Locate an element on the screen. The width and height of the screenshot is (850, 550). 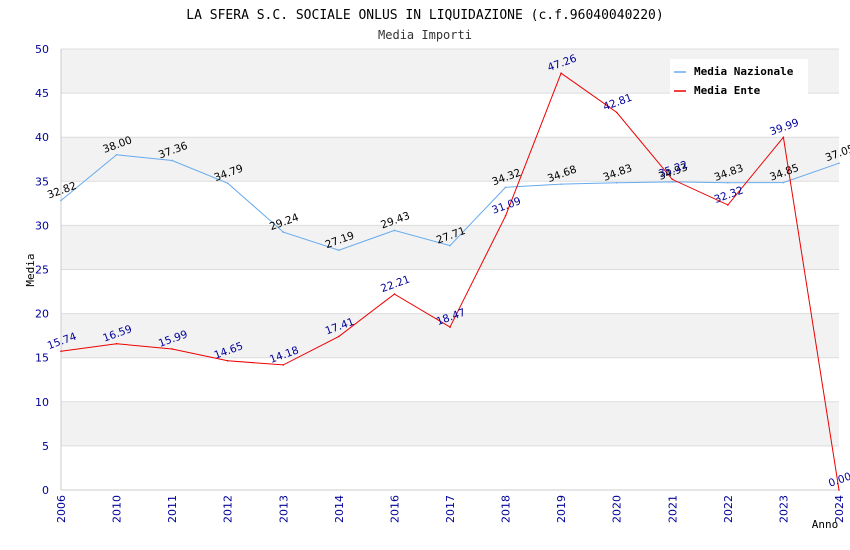
chart-subtitle: Media Importi is located at coordinates (425, 35).